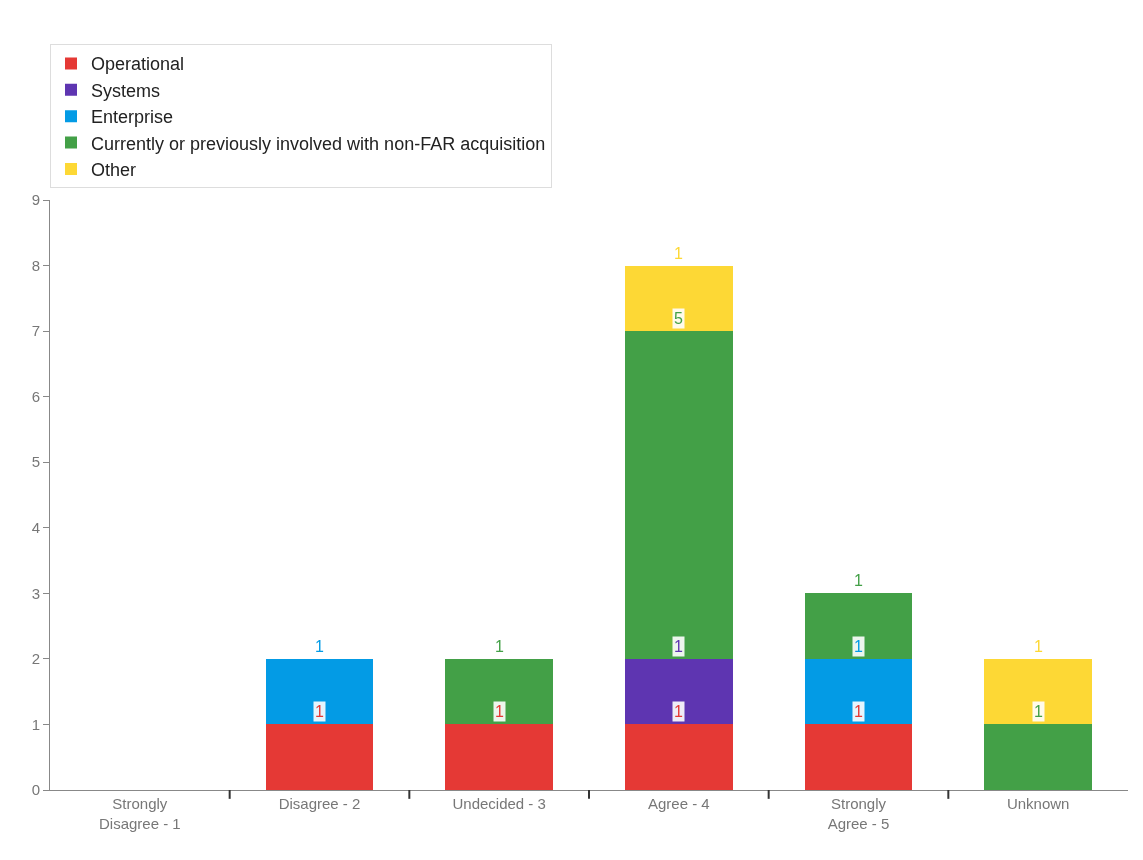  Describe the element at coordinates (318, 143) in the screenshot. I see `legend-label: Currently or previously involved with non-FAR acquisition` at that location.